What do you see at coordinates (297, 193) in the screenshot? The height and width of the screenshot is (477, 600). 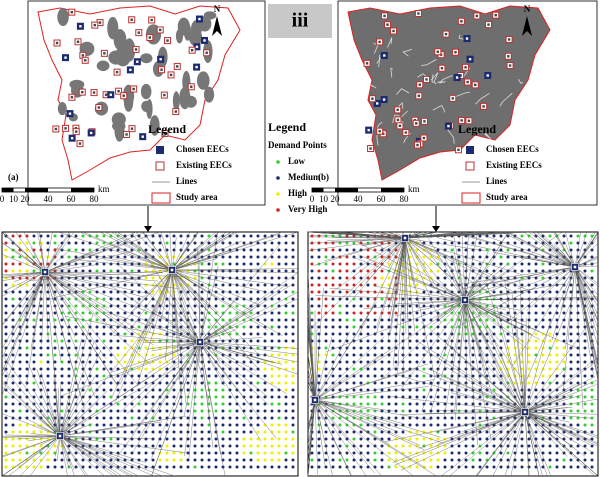 I see `legend-item: High` at bounding box center [297, 193].